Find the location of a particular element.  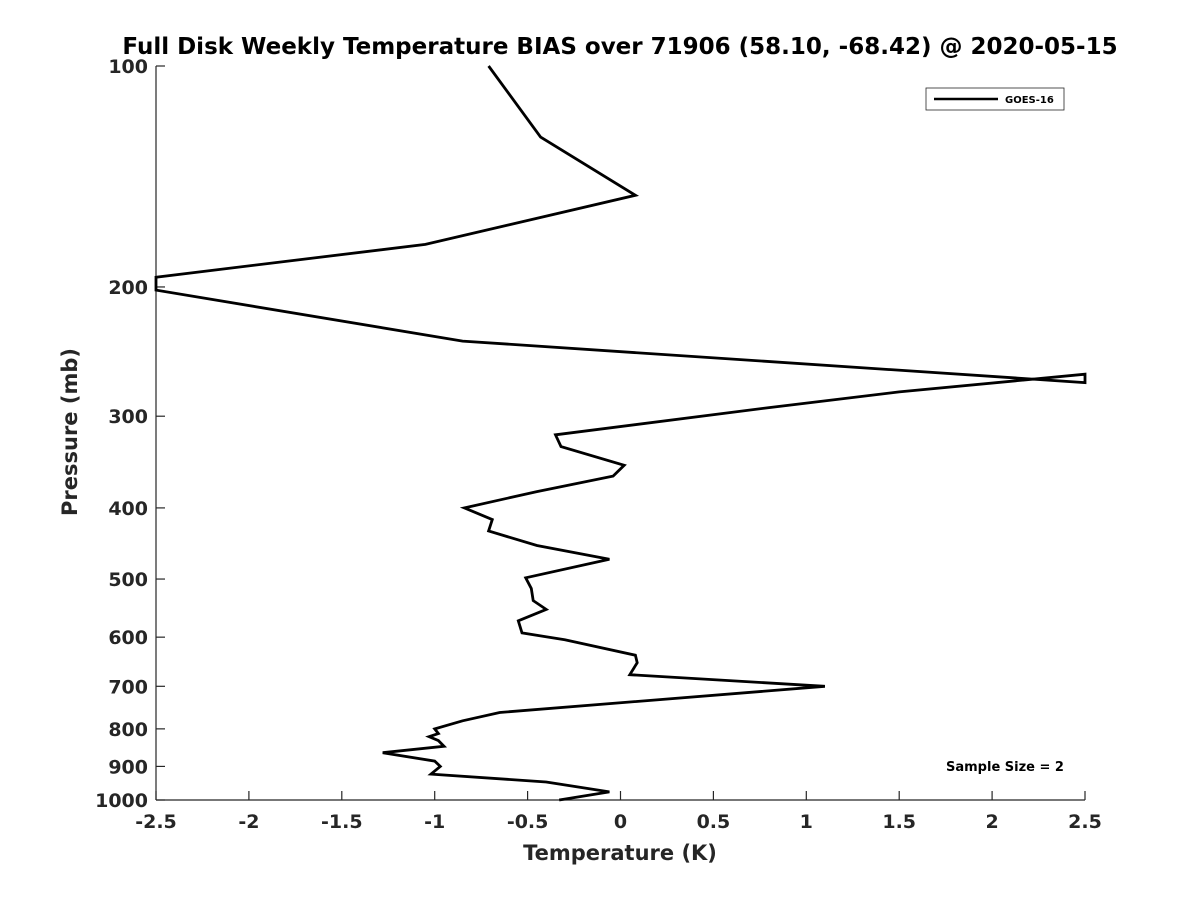

y-ticks: 100 200 300 400 500 600 700 800 900 1000 is located at coordinates (130, 434).